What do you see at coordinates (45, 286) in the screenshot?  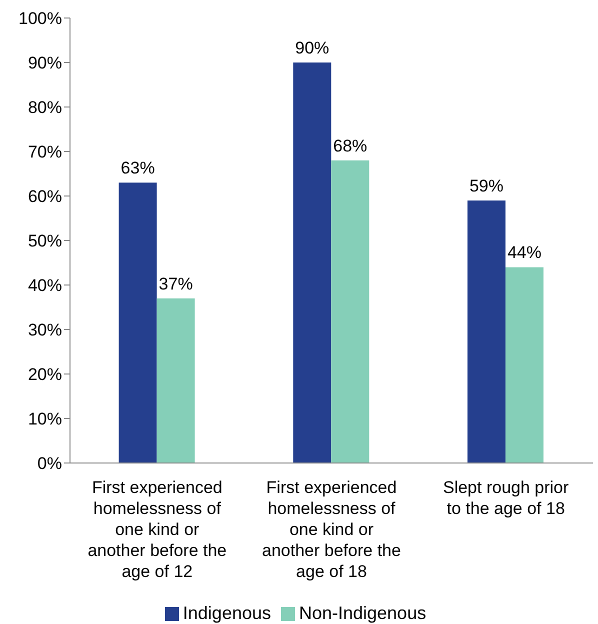 I see `y-tick-label: 40%` at bounding box center [45, 286].